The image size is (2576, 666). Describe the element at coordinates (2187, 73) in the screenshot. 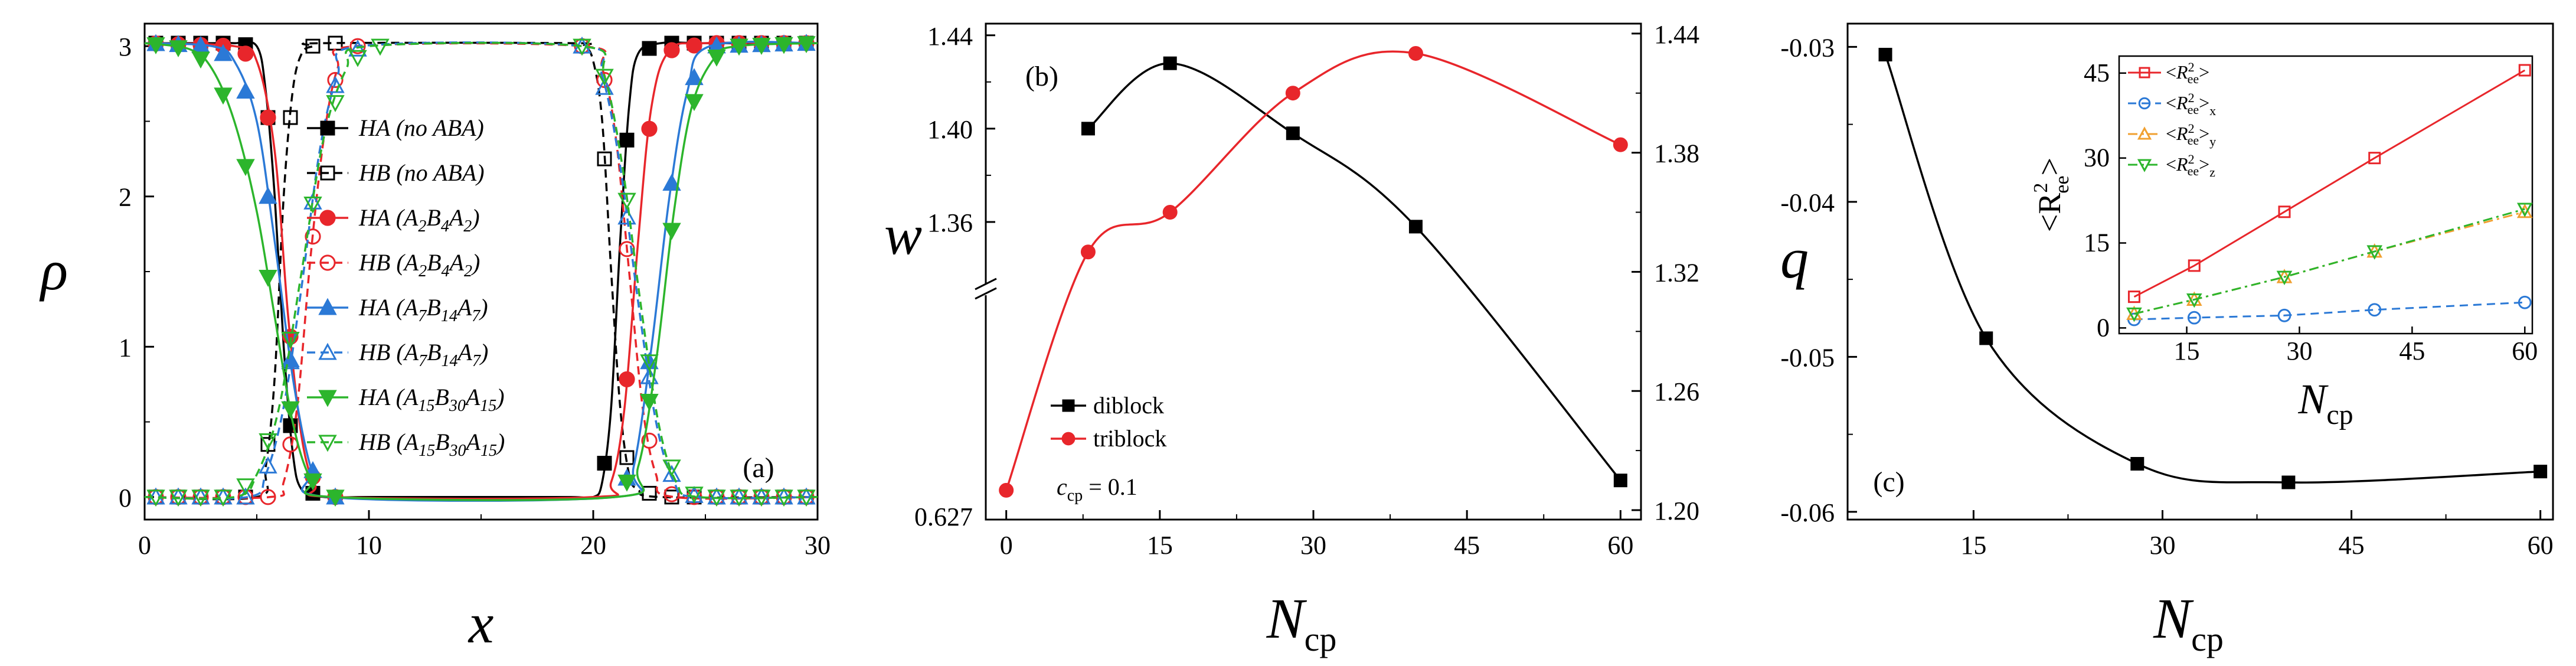

I see `inset-legend-label-0: <R2 ee>` at that location.